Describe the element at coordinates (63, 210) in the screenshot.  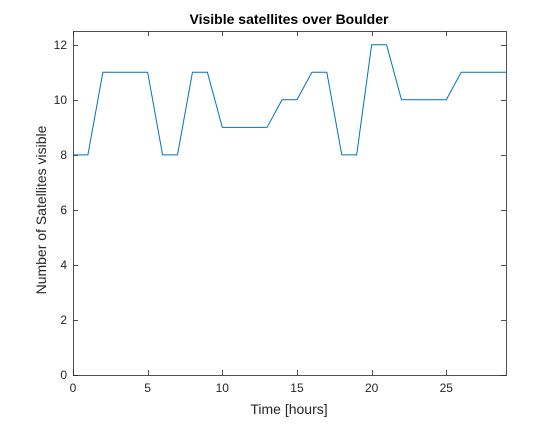
I see `y-tick-label: 6` at that location.